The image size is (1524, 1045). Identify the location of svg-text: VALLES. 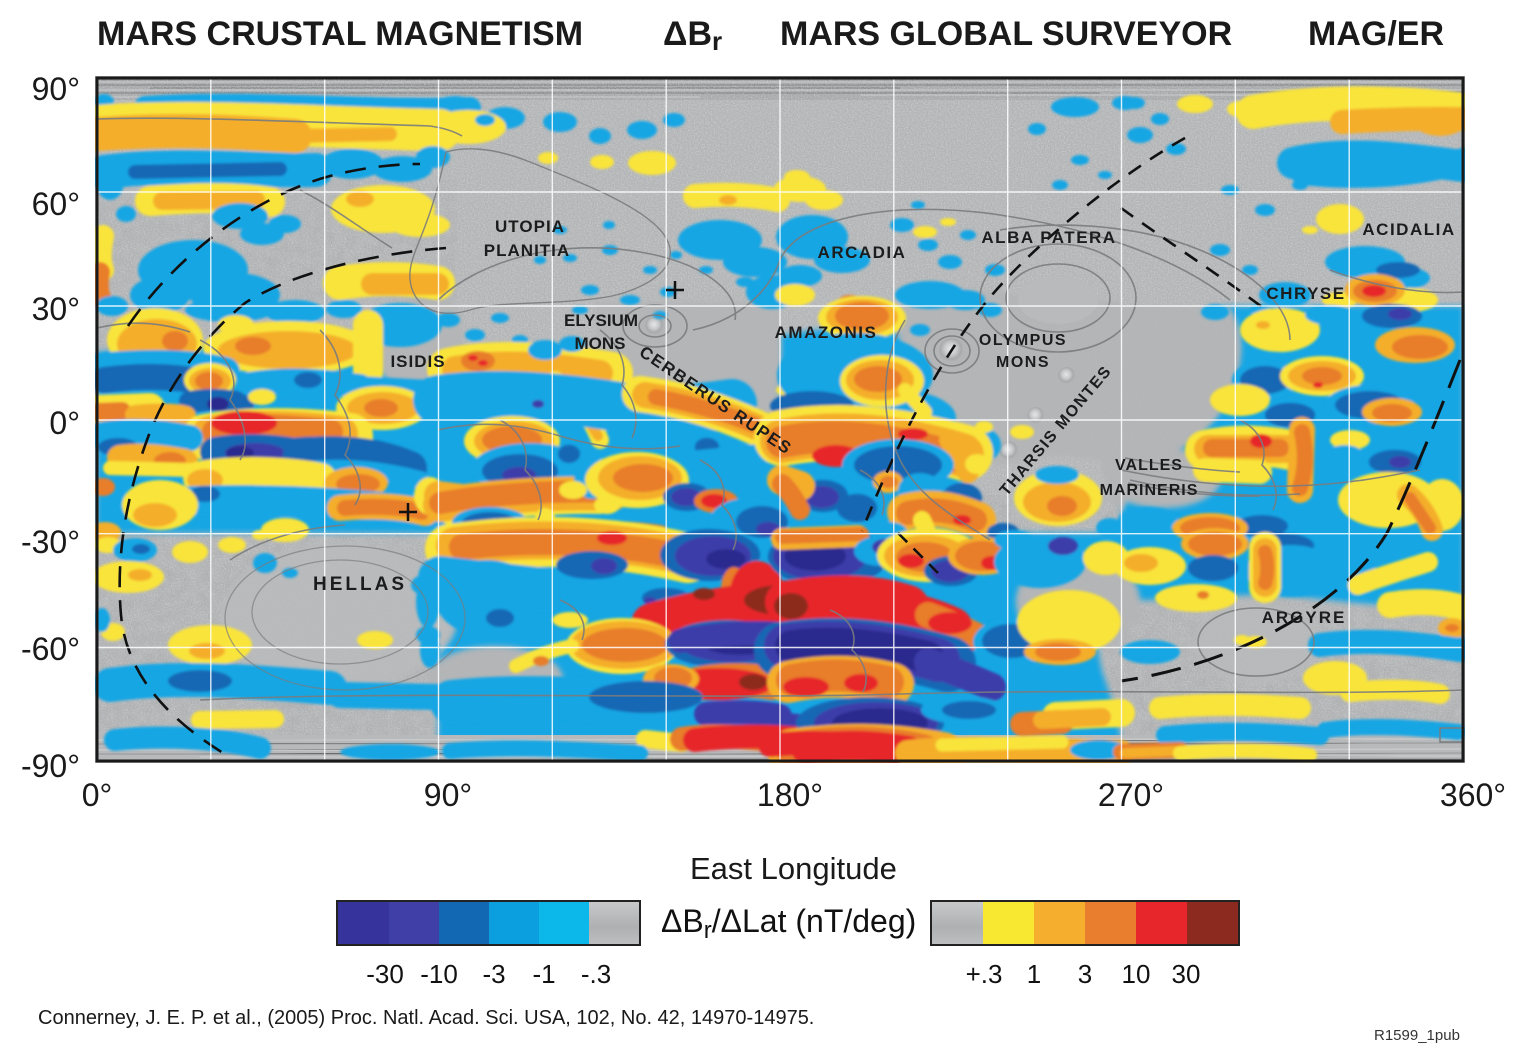
(1149, 465).